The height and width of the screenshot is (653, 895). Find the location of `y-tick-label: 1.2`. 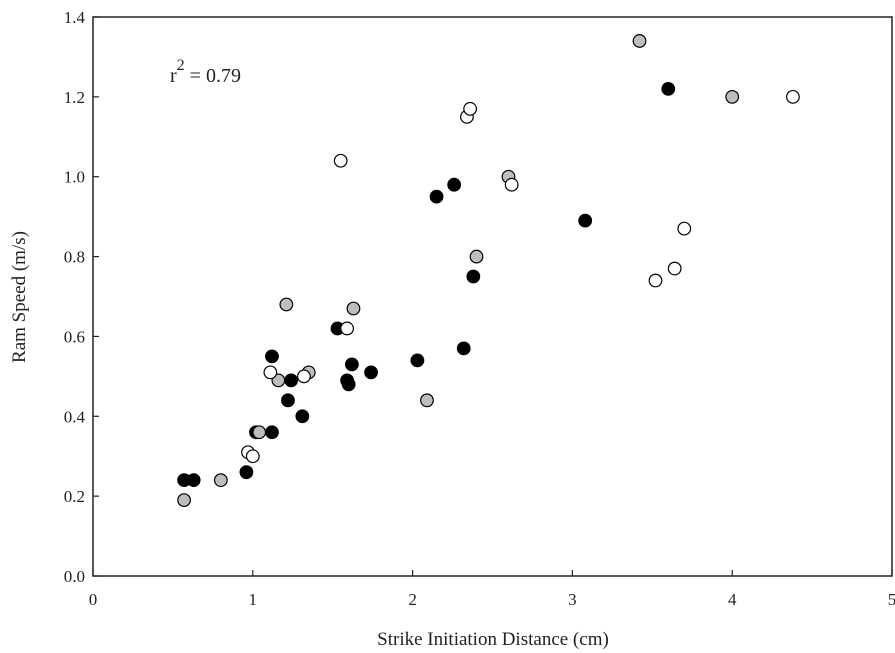

y-tick-label: 1.2 is located at coordinates (74, 97).